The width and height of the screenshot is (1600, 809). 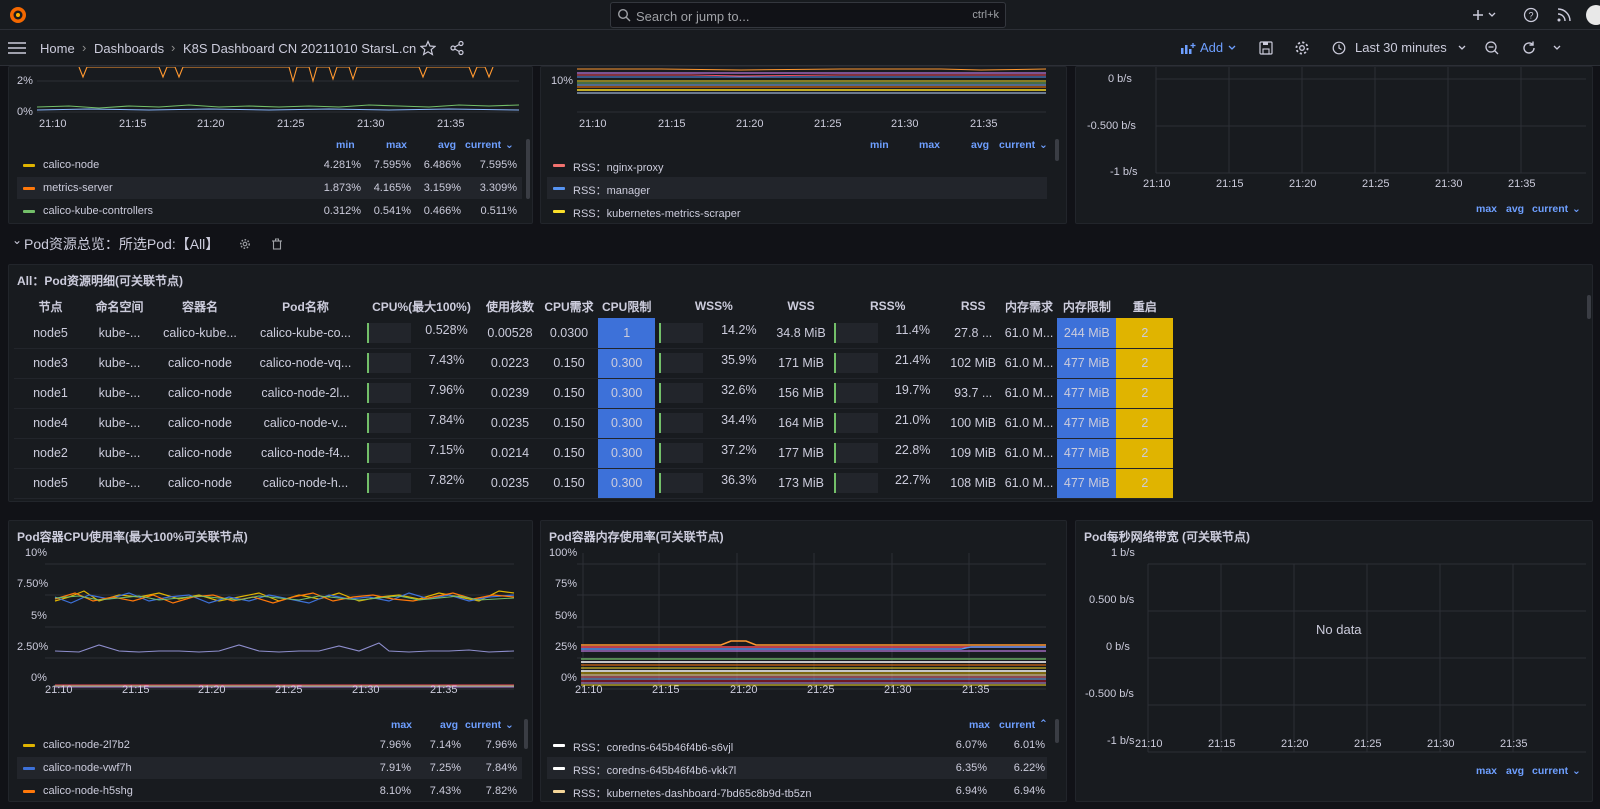 I want to click on legend-item: RSS：nginx-proxy, so click(x=797, y=165).